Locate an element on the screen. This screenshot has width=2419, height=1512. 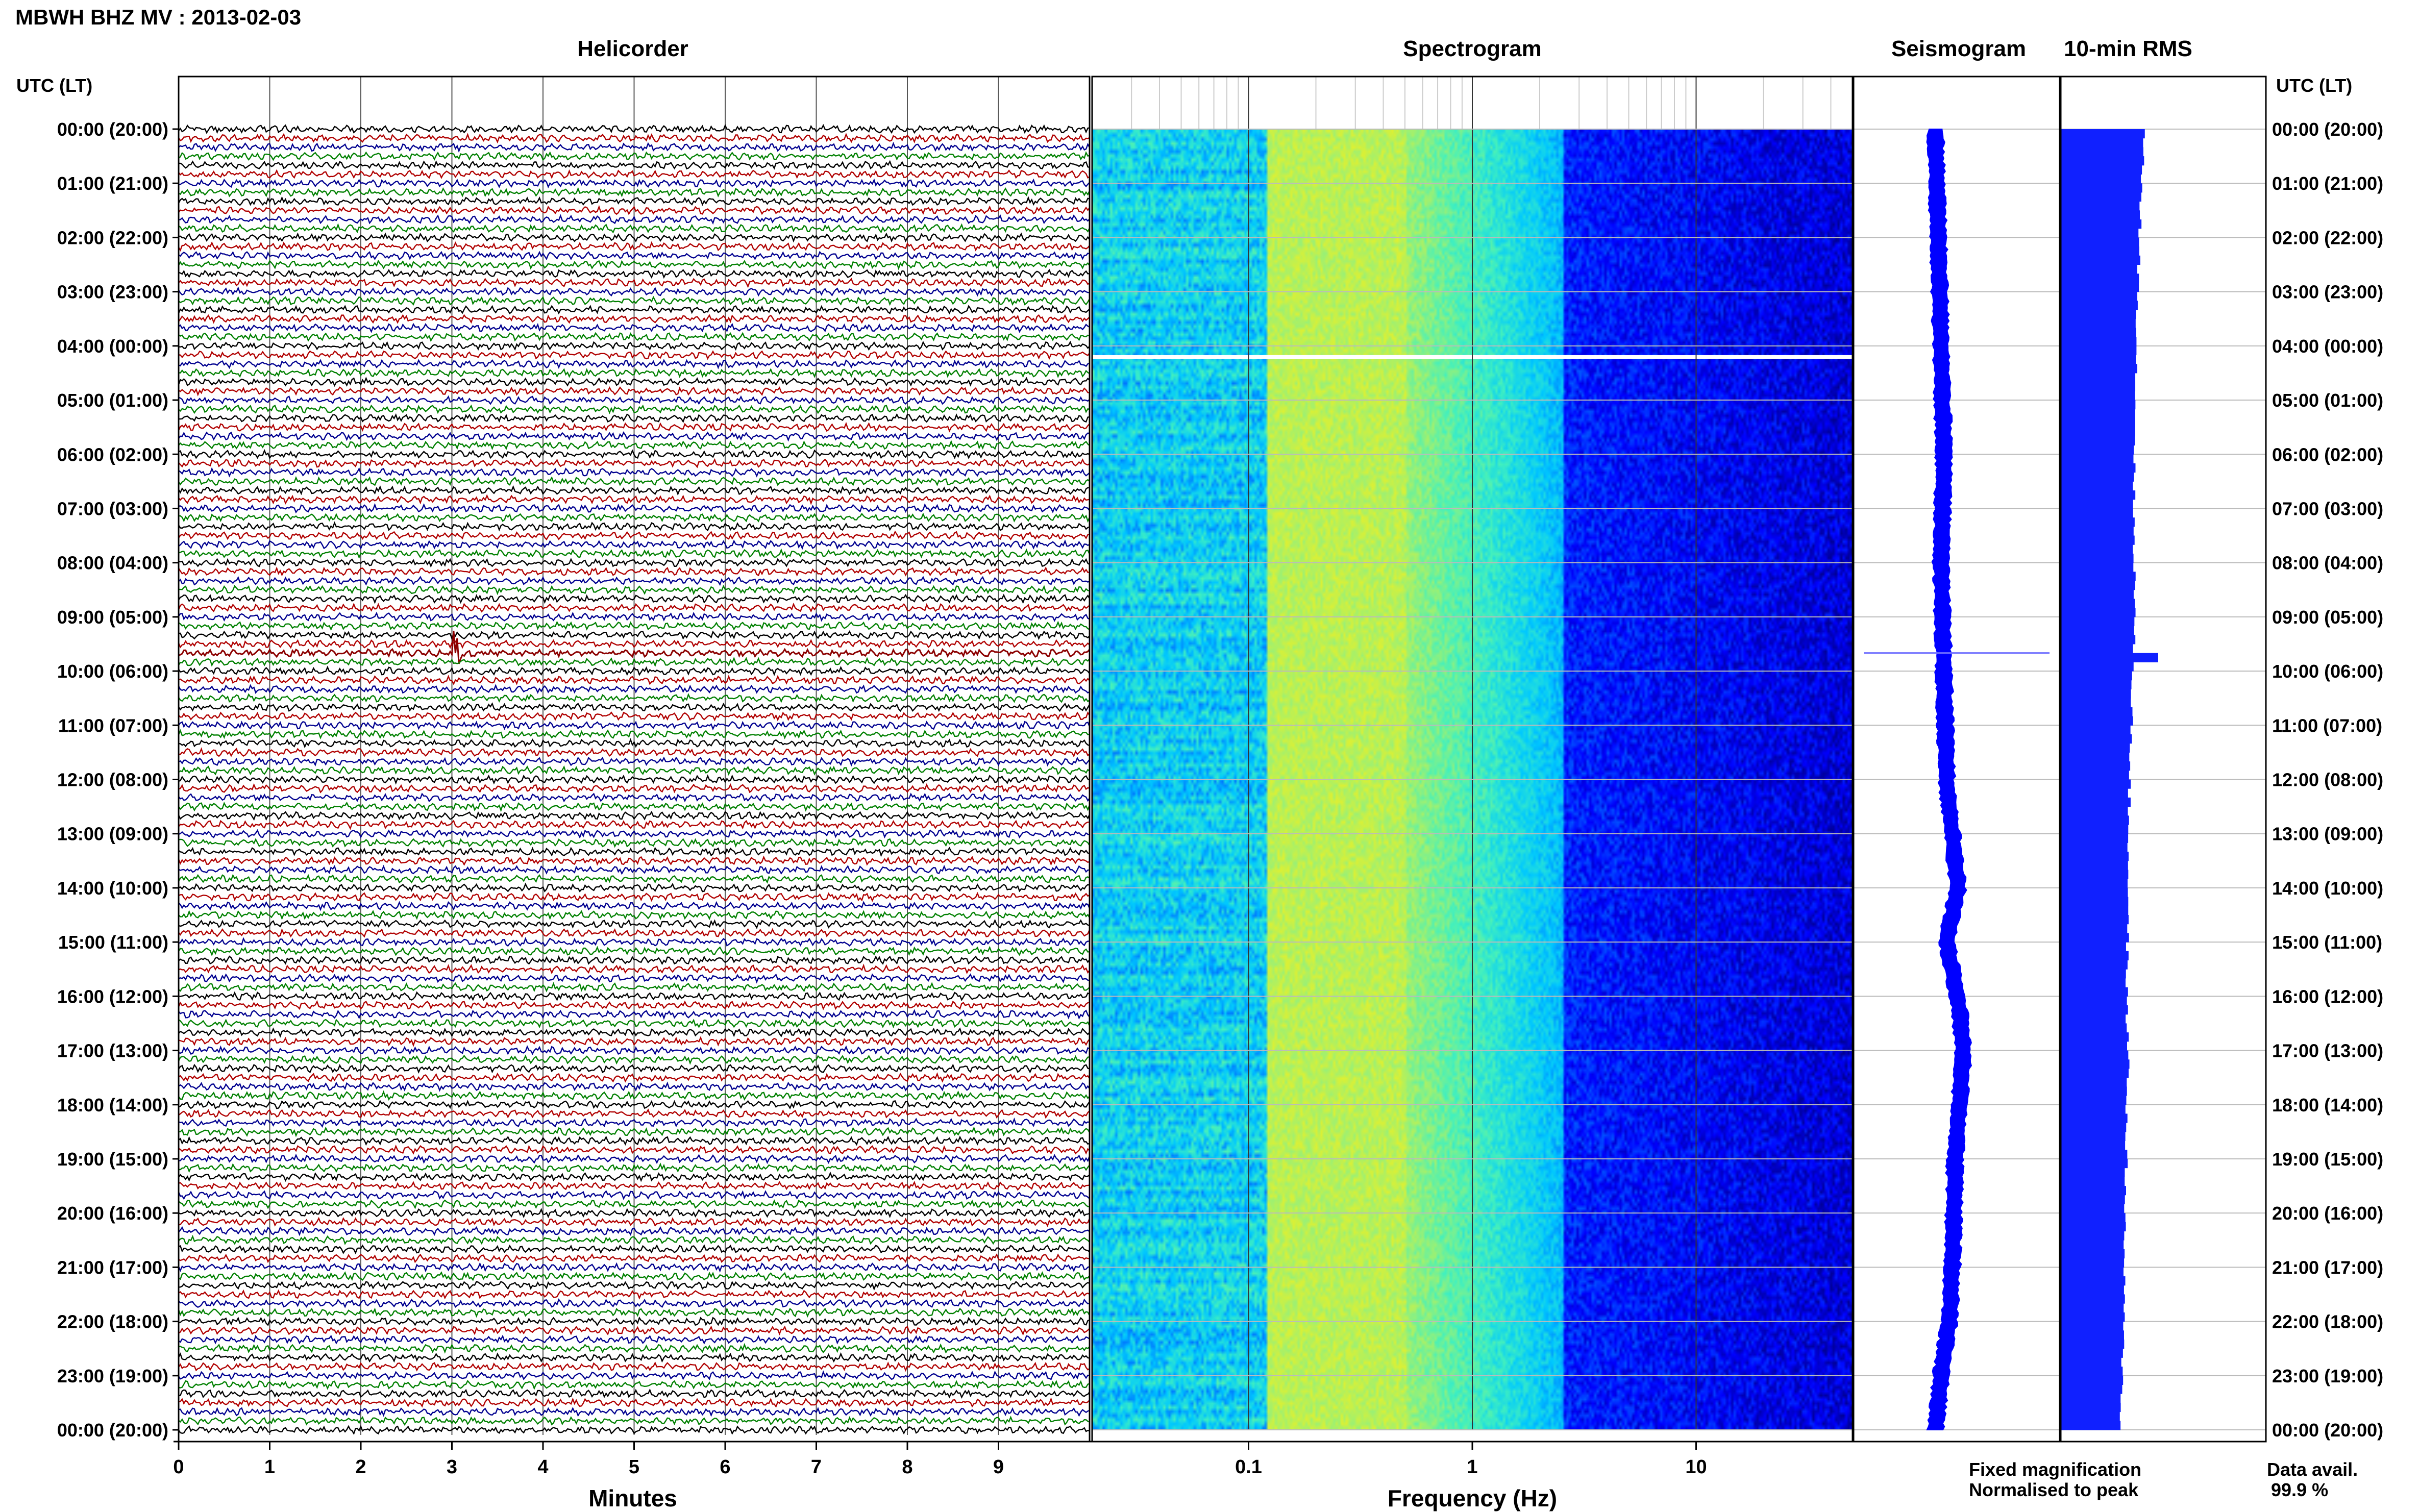
time-tick-right: 21:00 (17:00) is located at coordinates (2327, 1267).